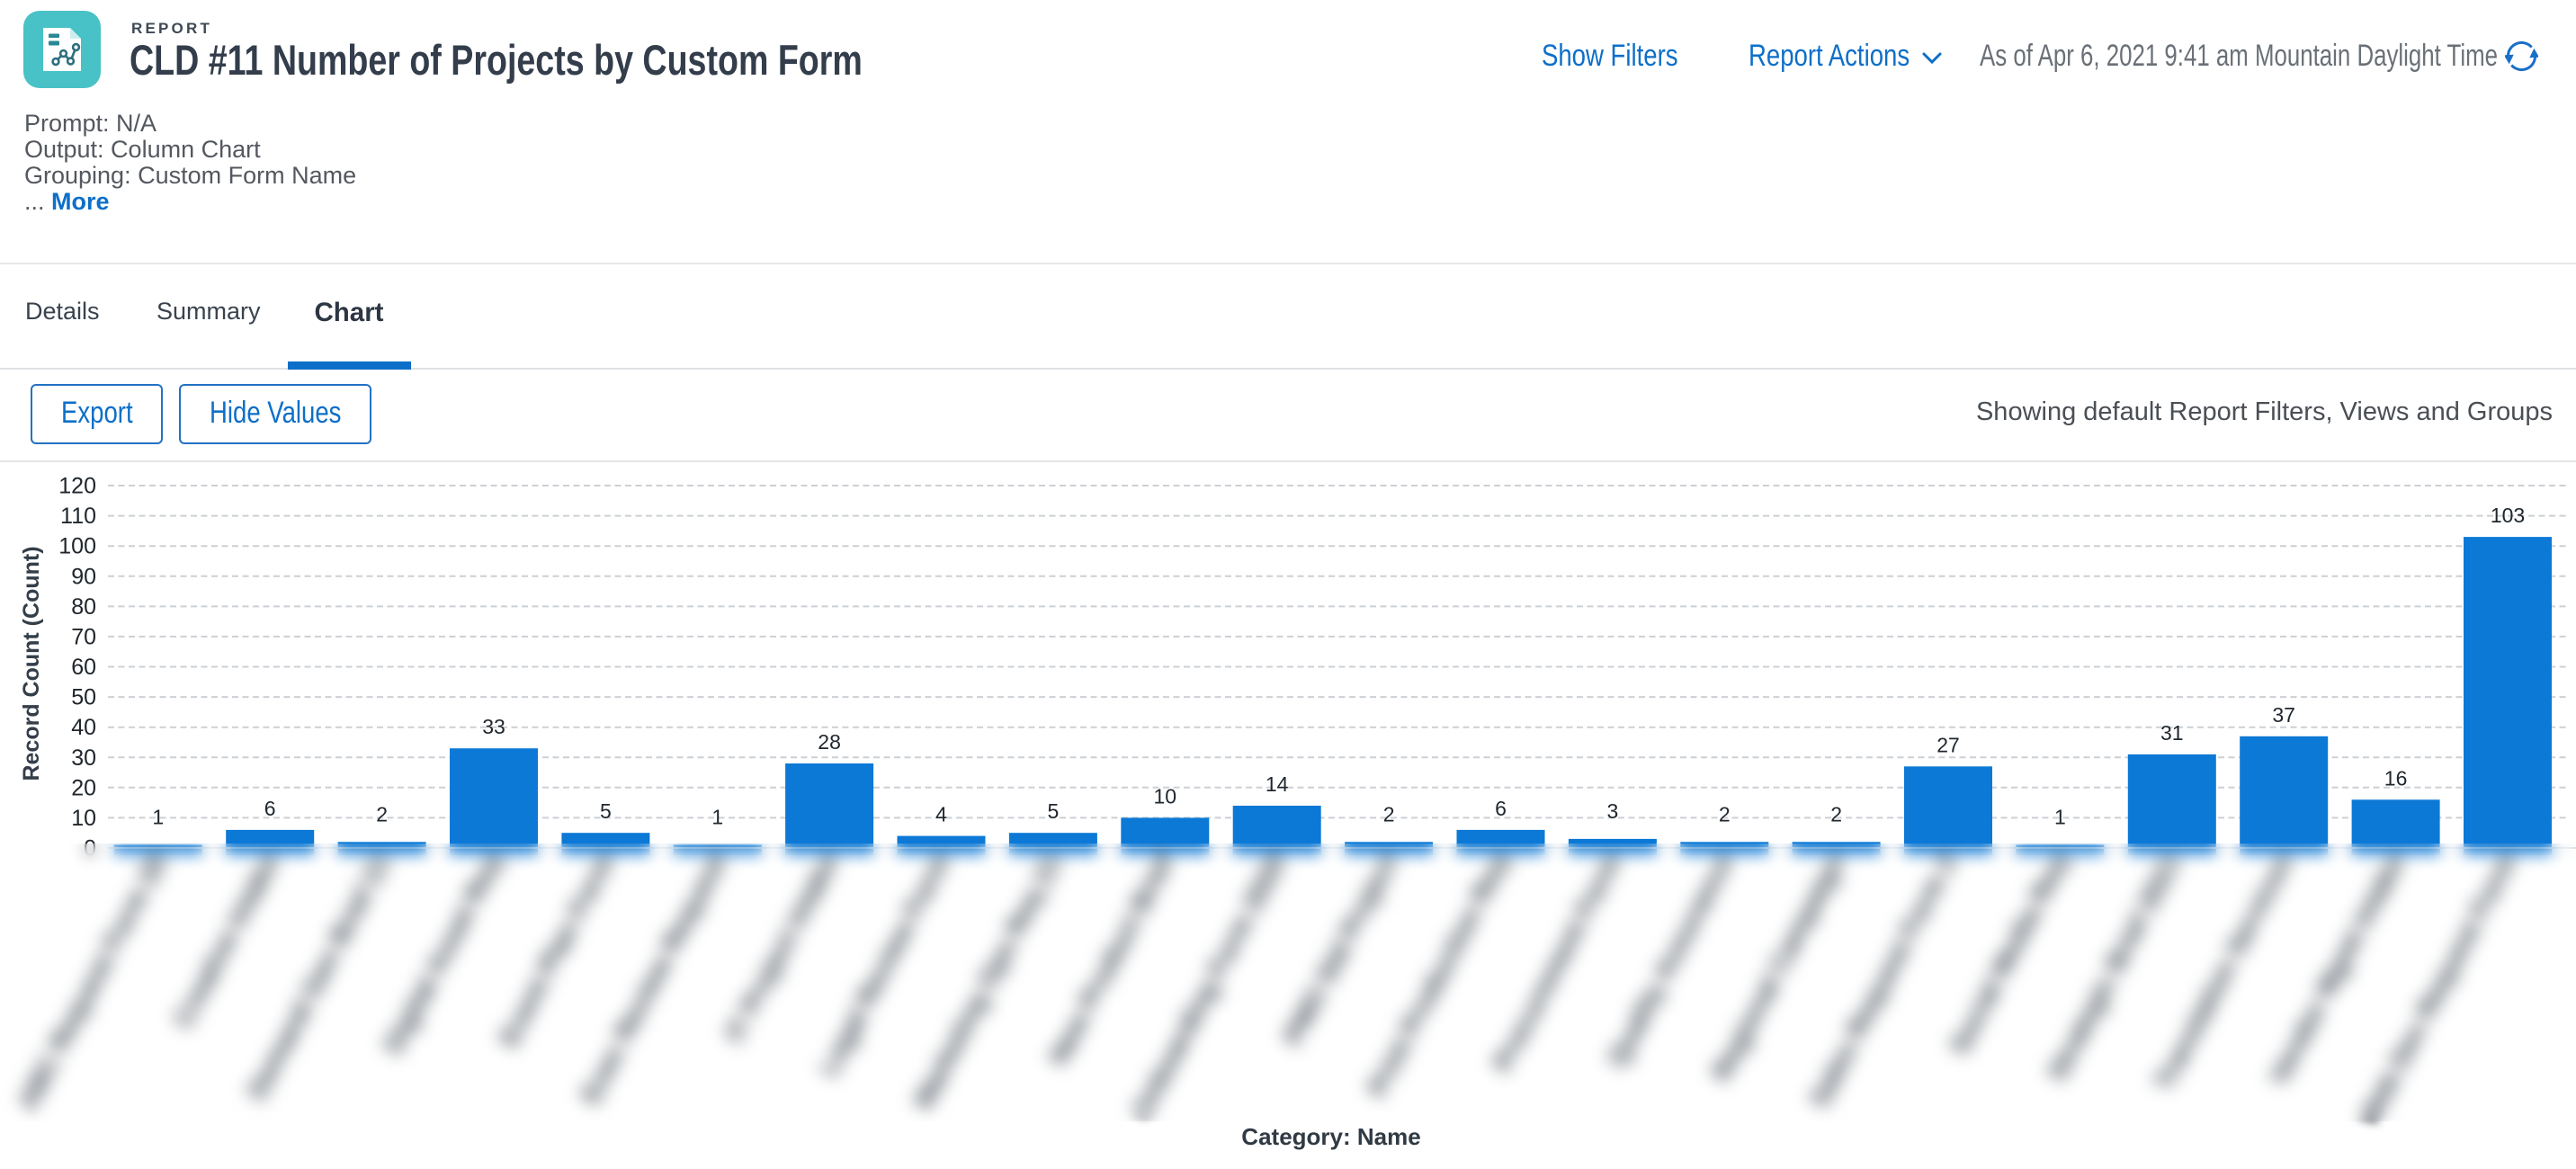  What do you see at coordinates (83, 636) in the screenshot?
I see `svg-text: 70` at bounding box center [83, 636].